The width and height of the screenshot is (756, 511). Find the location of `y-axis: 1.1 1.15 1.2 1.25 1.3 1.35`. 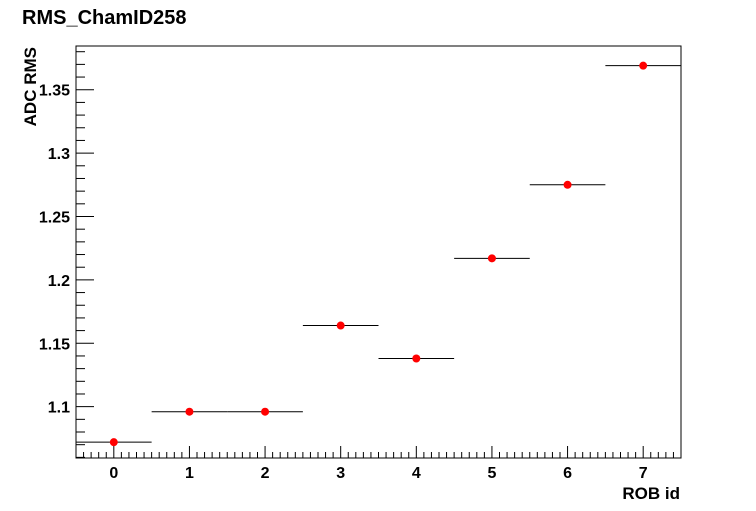

y-axis: 1.1 1.15 1.2 1.25 1.3 1.35 is located at coordinates (66, 254).